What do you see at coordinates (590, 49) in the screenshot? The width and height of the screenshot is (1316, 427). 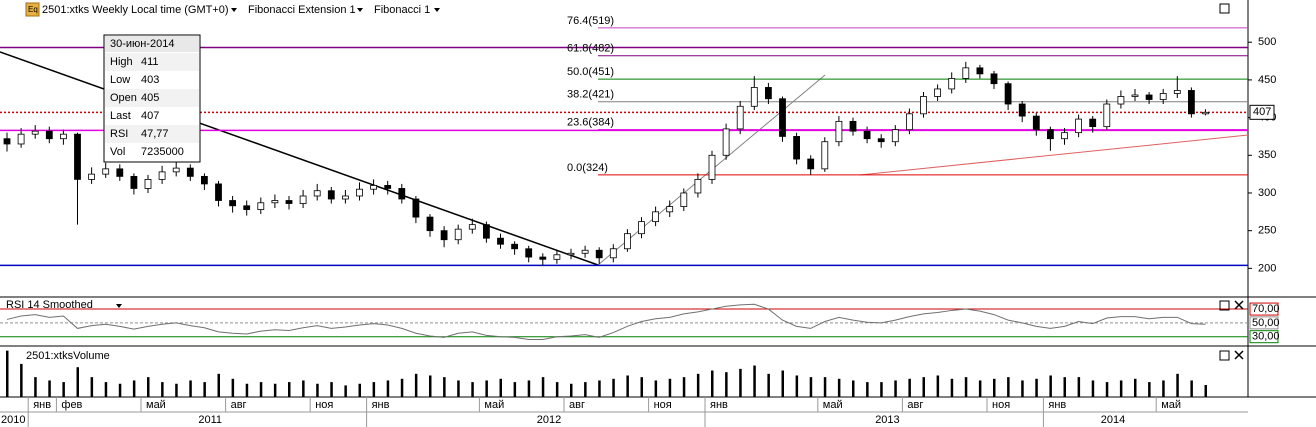 I see `fib-level-label: 61.8(482)` at bounding box center [590, 49].